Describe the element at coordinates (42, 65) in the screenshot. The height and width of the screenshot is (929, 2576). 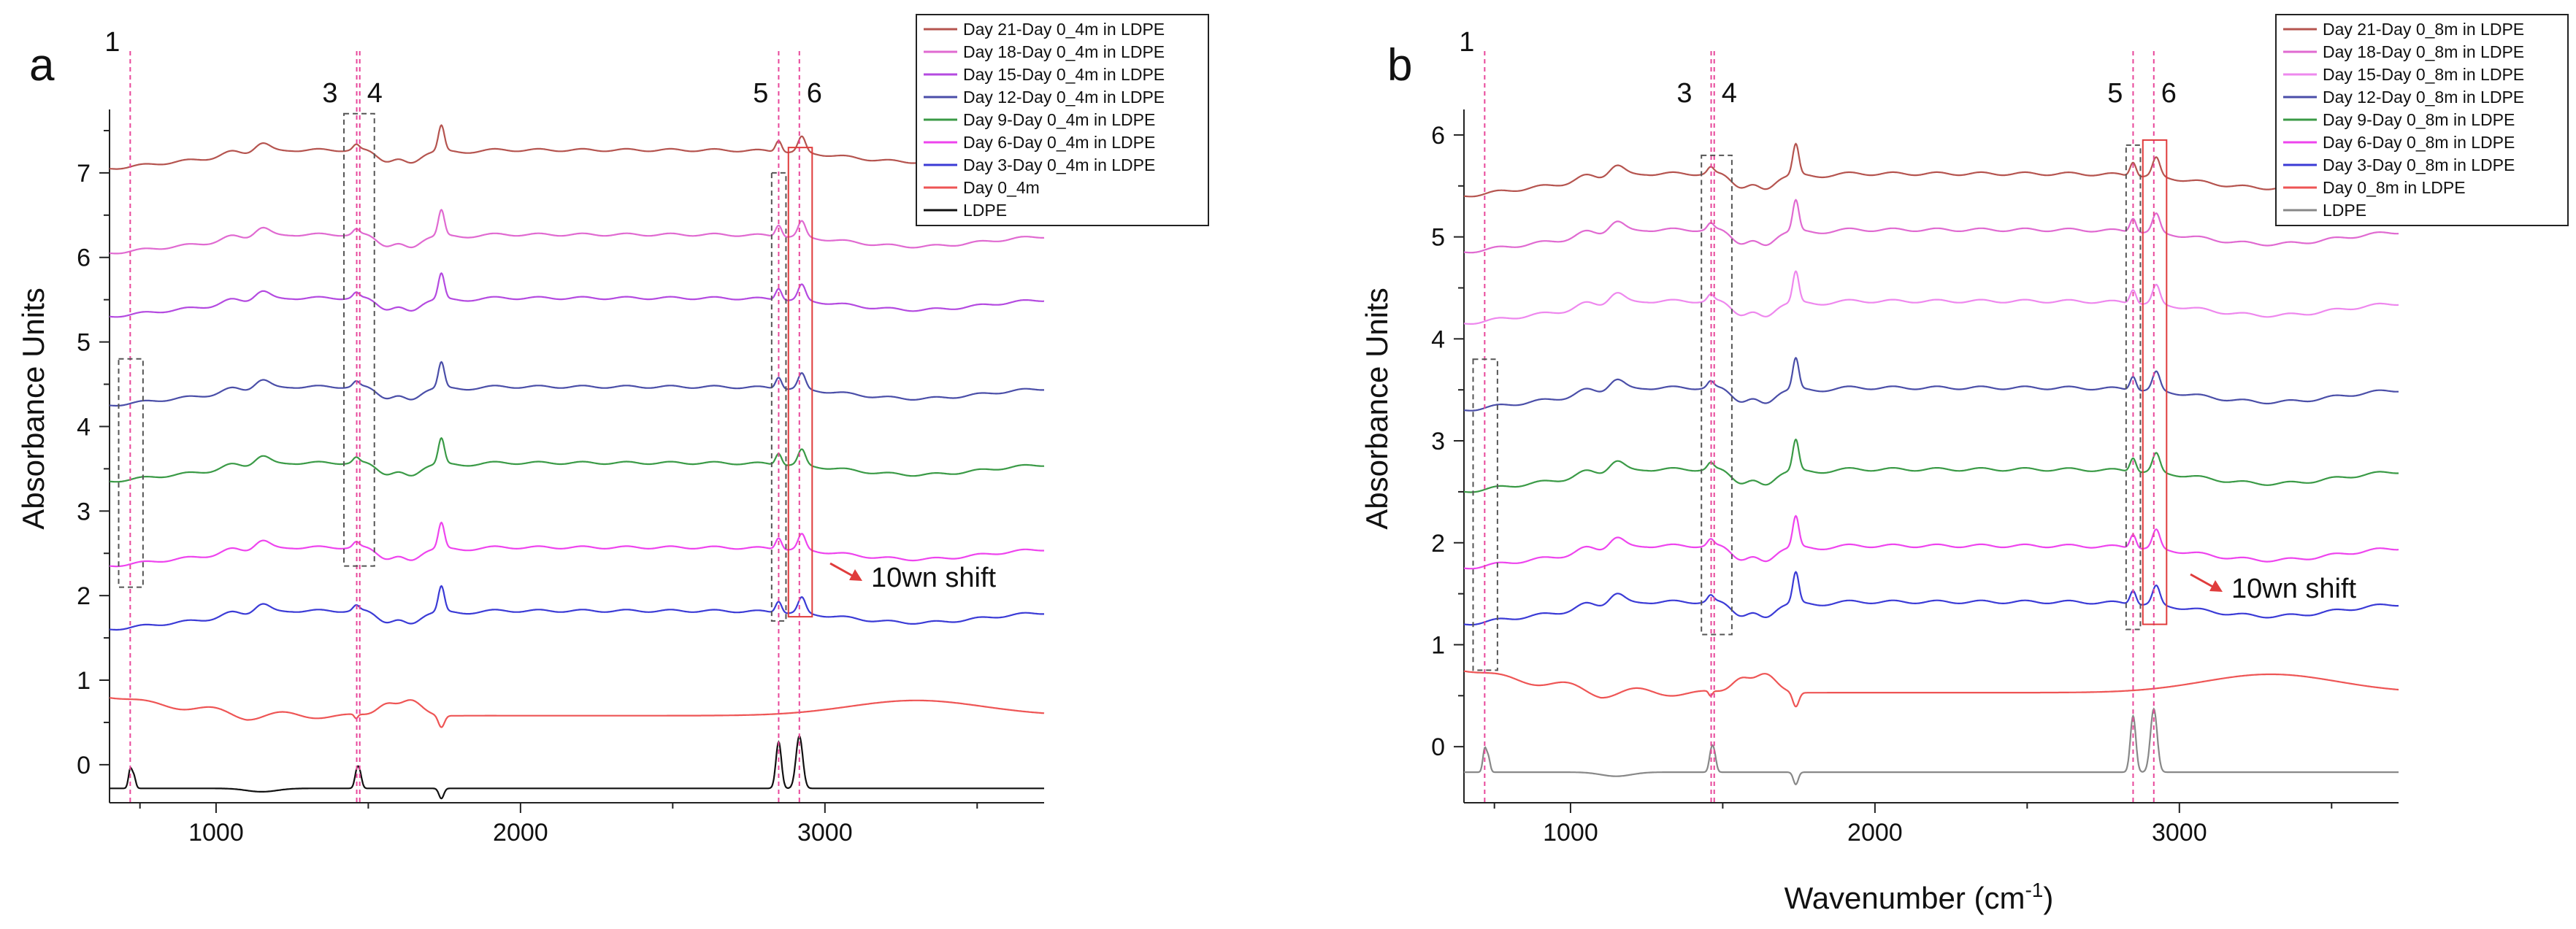
I see `panel-label-a: a` at that location.